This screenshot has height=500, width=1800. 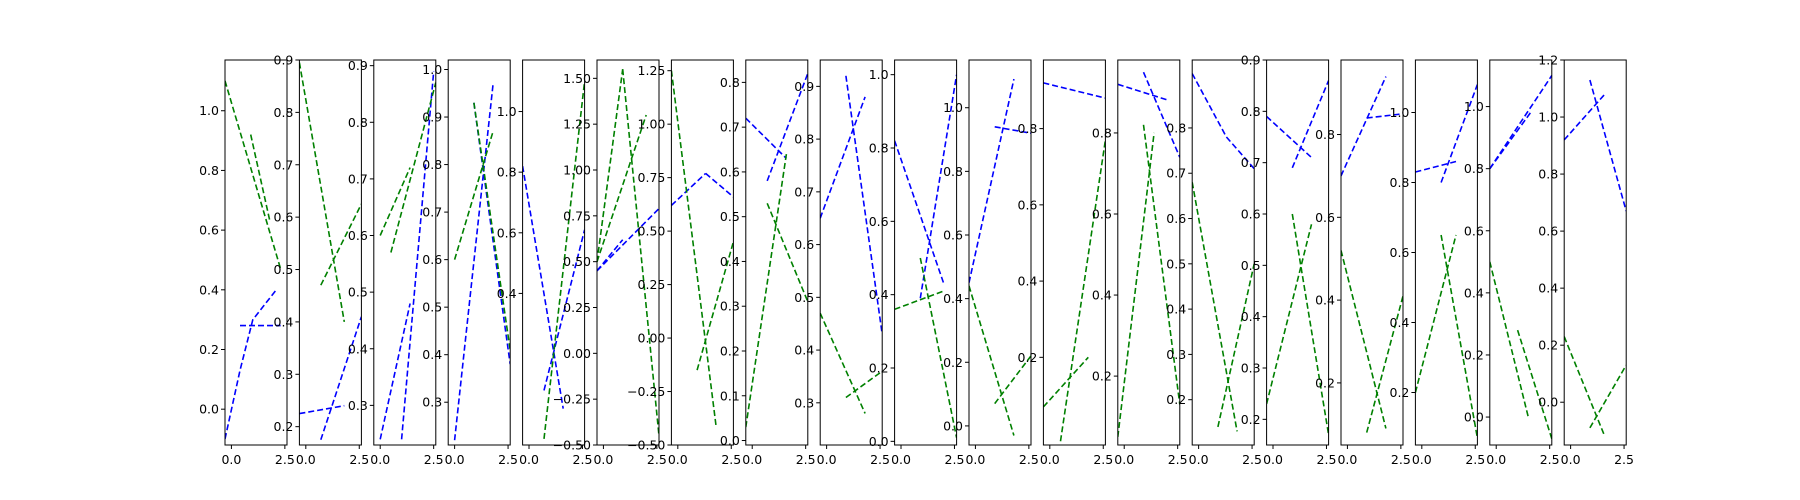 What do you see at coordinates (470, 263) in the screenshot?
I see `subplot-4: 0.30.40.50.60.70.80.91.00.0 2.5` at bounding box center [470, 263].